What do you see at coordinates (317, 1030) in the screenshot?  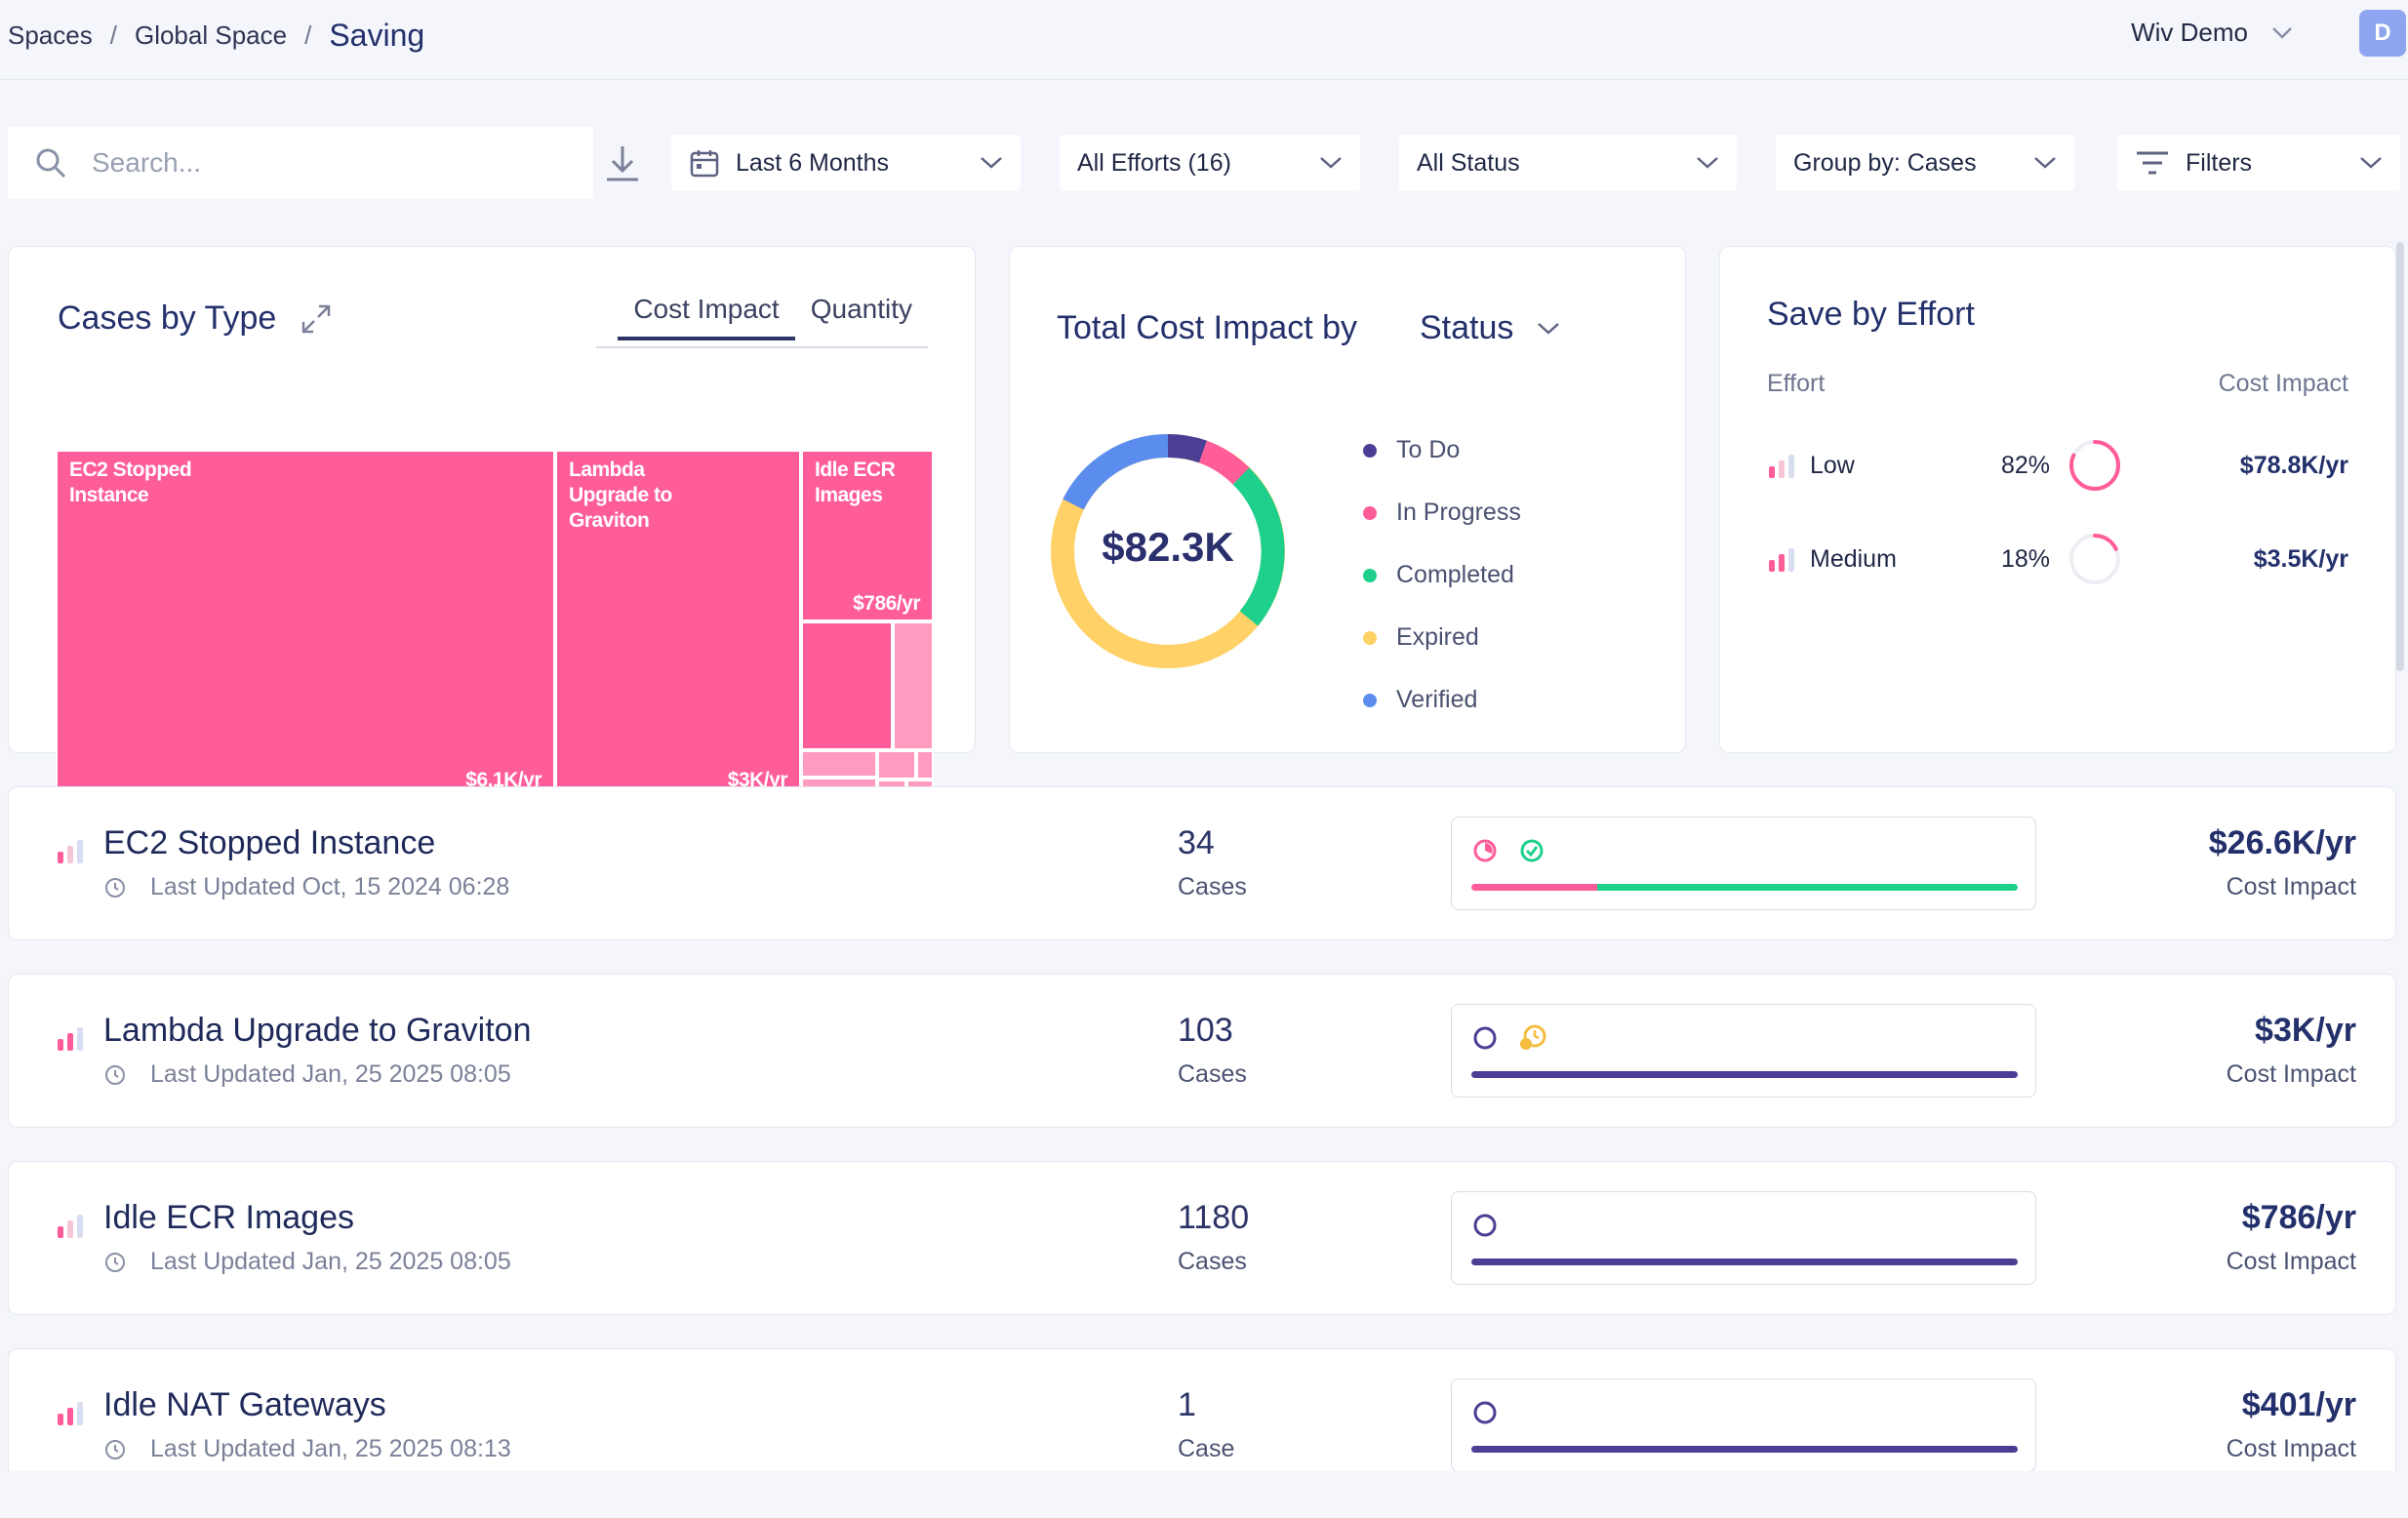 I see `case-name: Lambda Upgrade to Graviton` at bounding box center [317, 1030].